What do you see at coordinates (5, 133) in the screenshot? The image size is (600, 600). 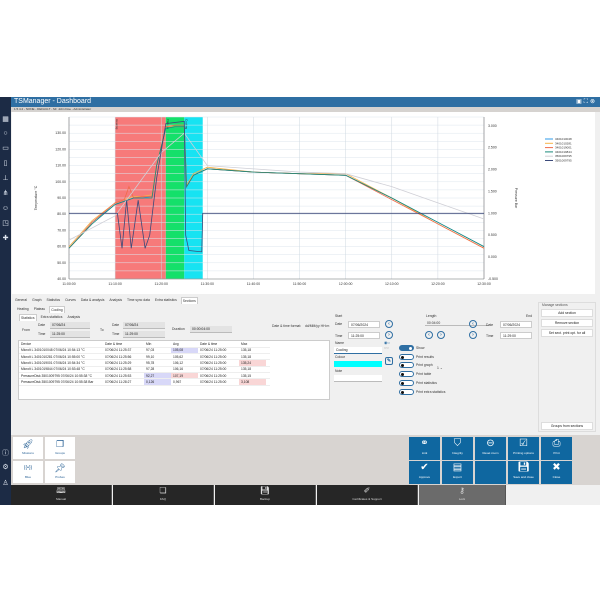 I see `circle-icon: ○` at bounding box center [5, 133].